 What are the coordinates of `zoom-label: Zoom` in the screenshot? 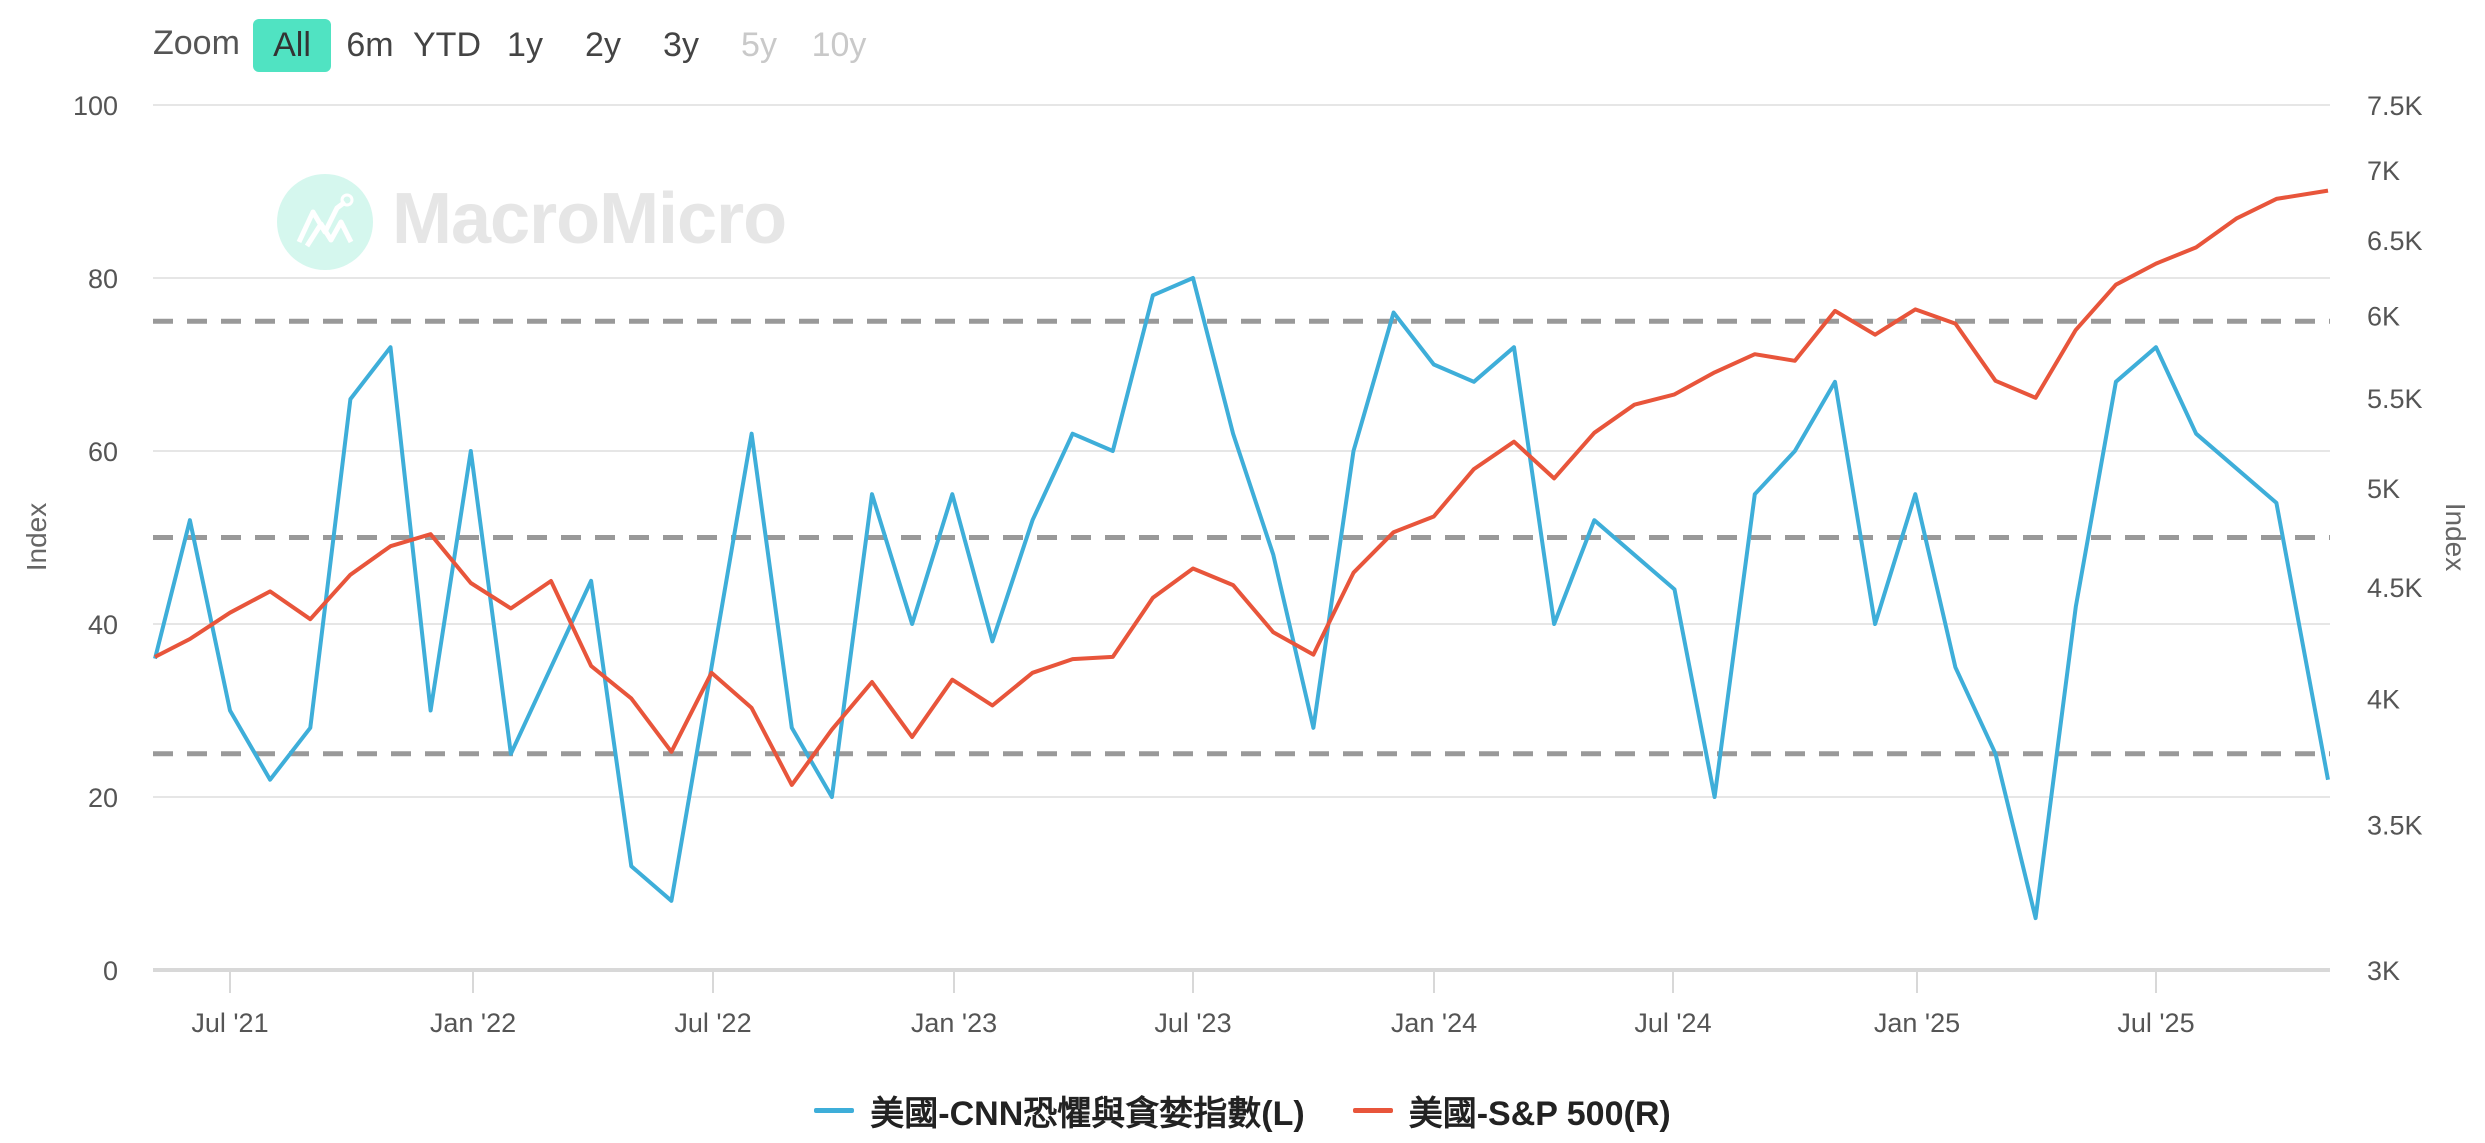 It's located at (196, 43).